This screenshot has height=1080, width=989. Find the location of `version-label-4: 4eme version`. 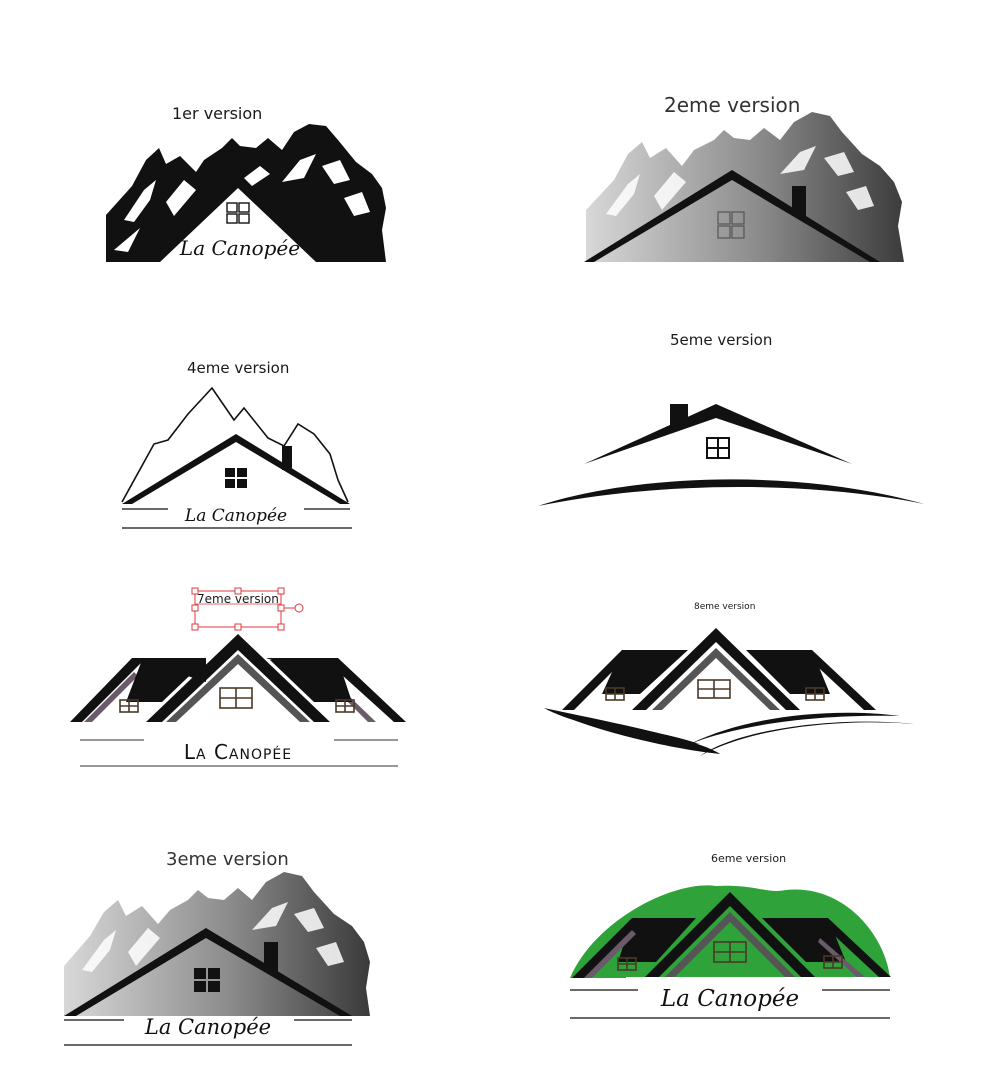

version-label-4: 4eme version is located at coordinates (238, 368).